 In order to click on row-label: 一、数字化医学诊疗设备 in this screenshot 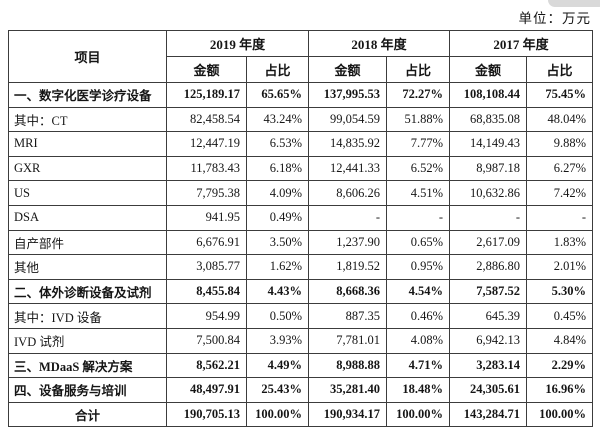, I will do `click(87, 95)`.